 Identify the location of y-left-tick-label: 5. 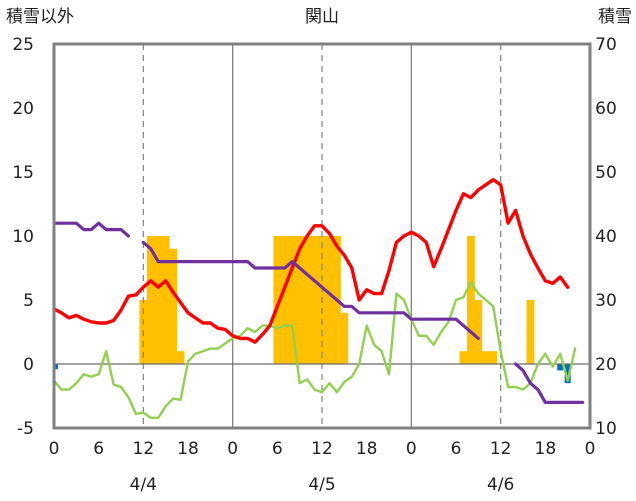
(28, 301).